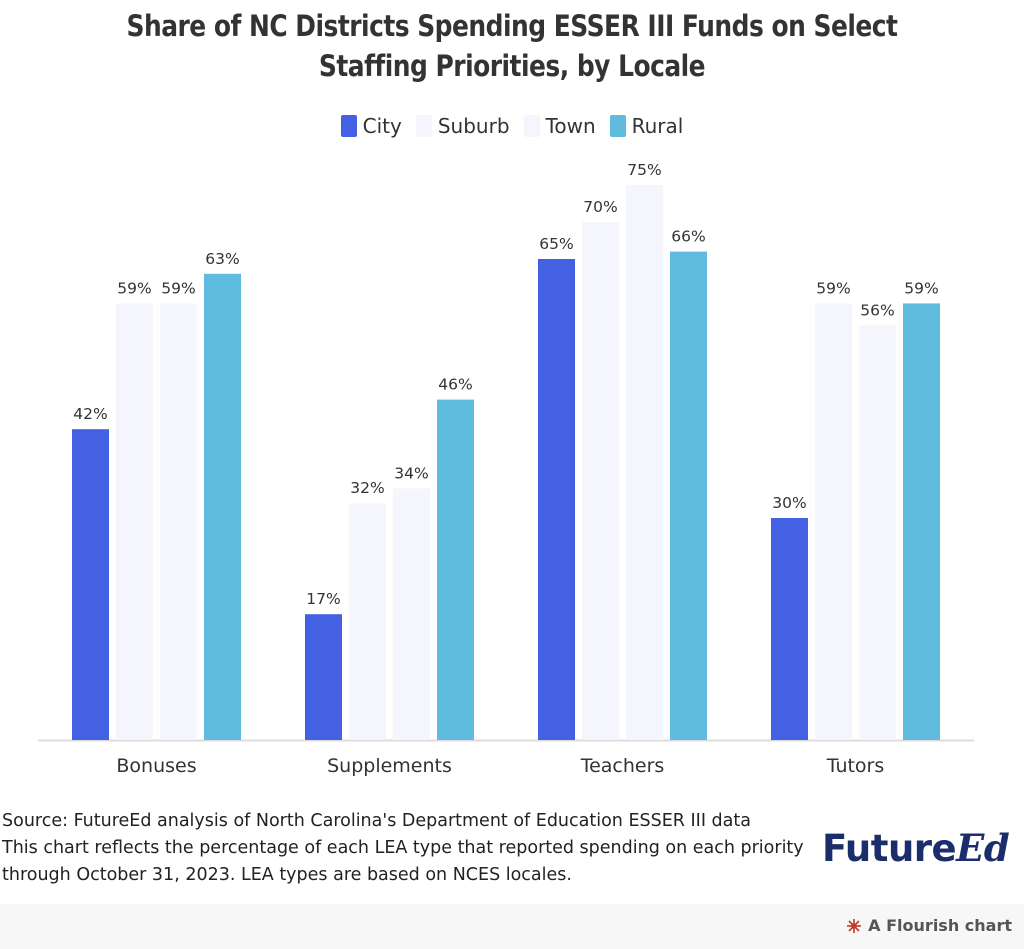  What do you see at coordinates (455, 569) in the screenshot?
I see `bar-supplements-rural` at bounding box center [455, 569].